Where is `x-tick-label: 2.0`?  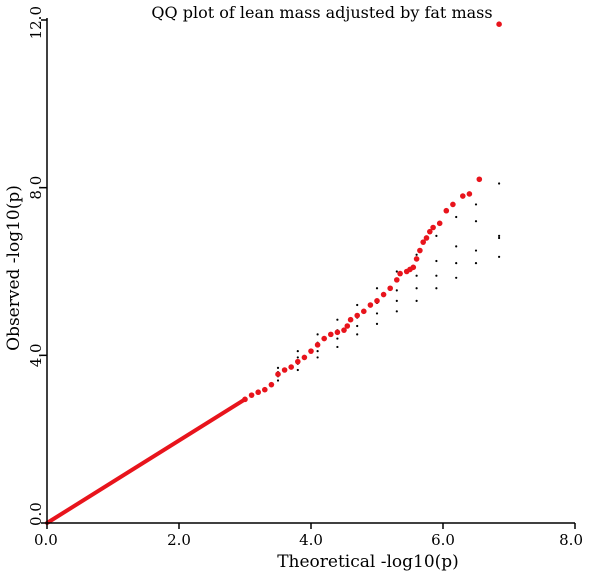 x-tick-label: 2.0 is located at coordinates (179, 540).